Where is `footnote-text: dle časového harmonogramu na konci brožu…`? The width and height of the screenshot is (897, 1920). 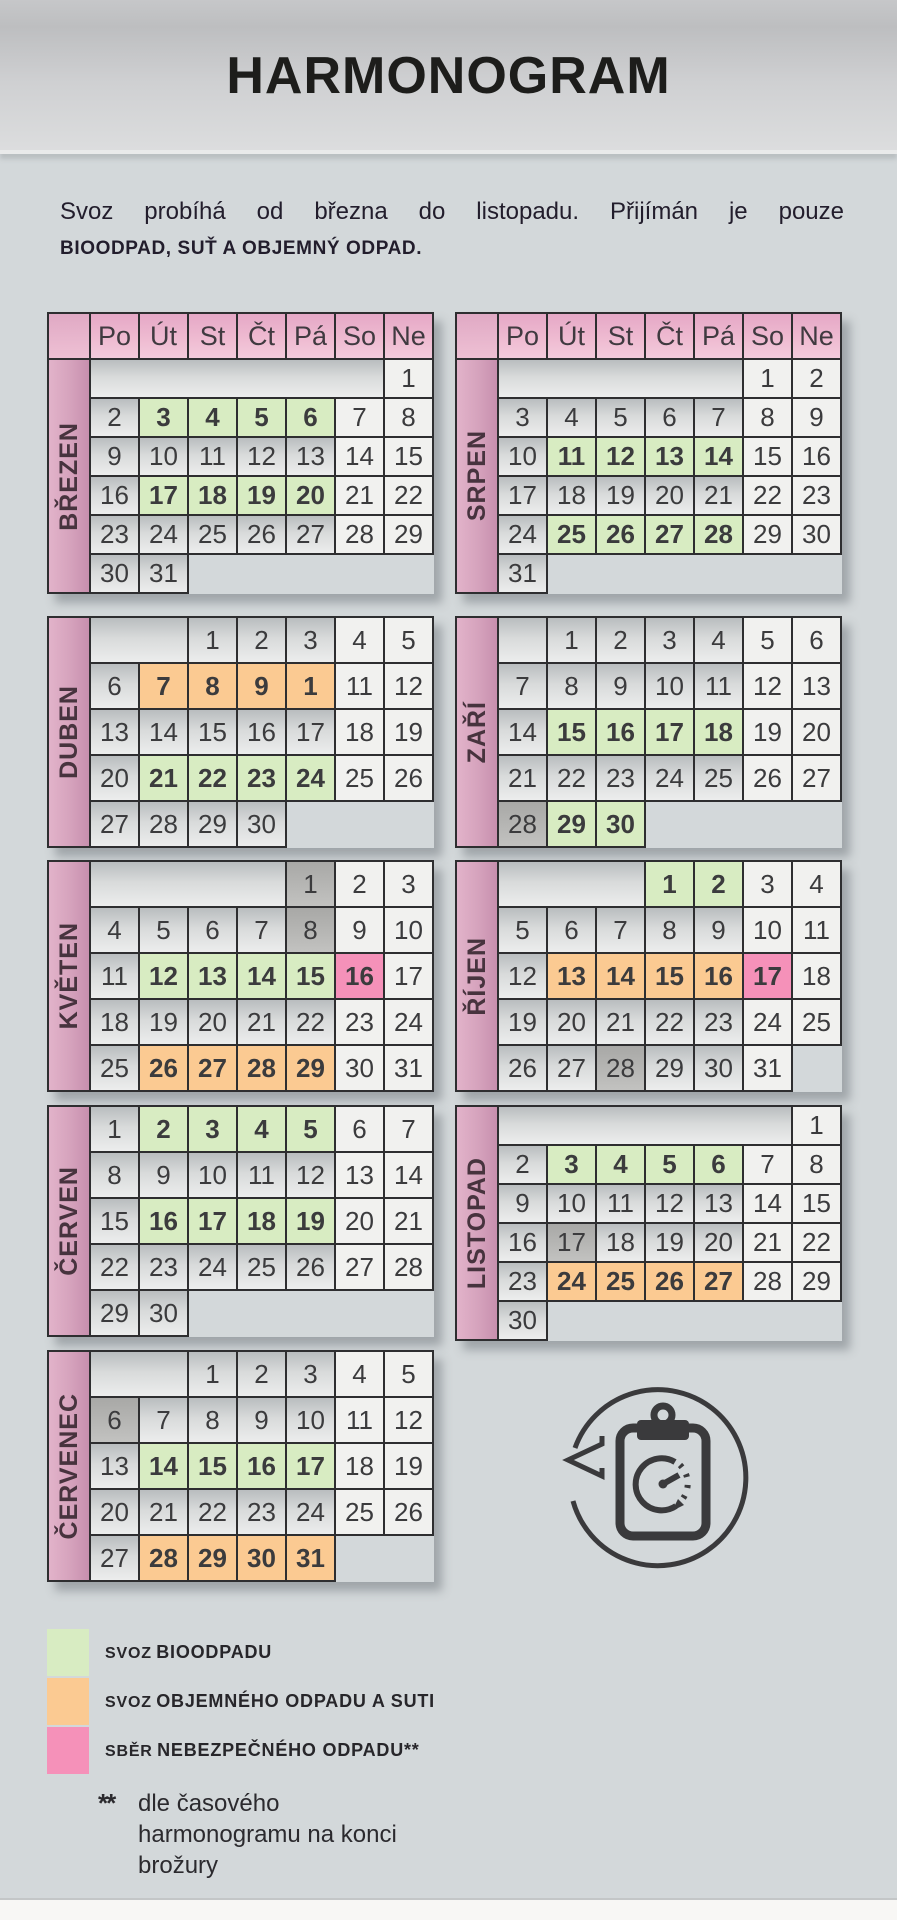
footnote-text: dle časového harmonogramu na konci brožu… is located at coordinates (267, 1835).